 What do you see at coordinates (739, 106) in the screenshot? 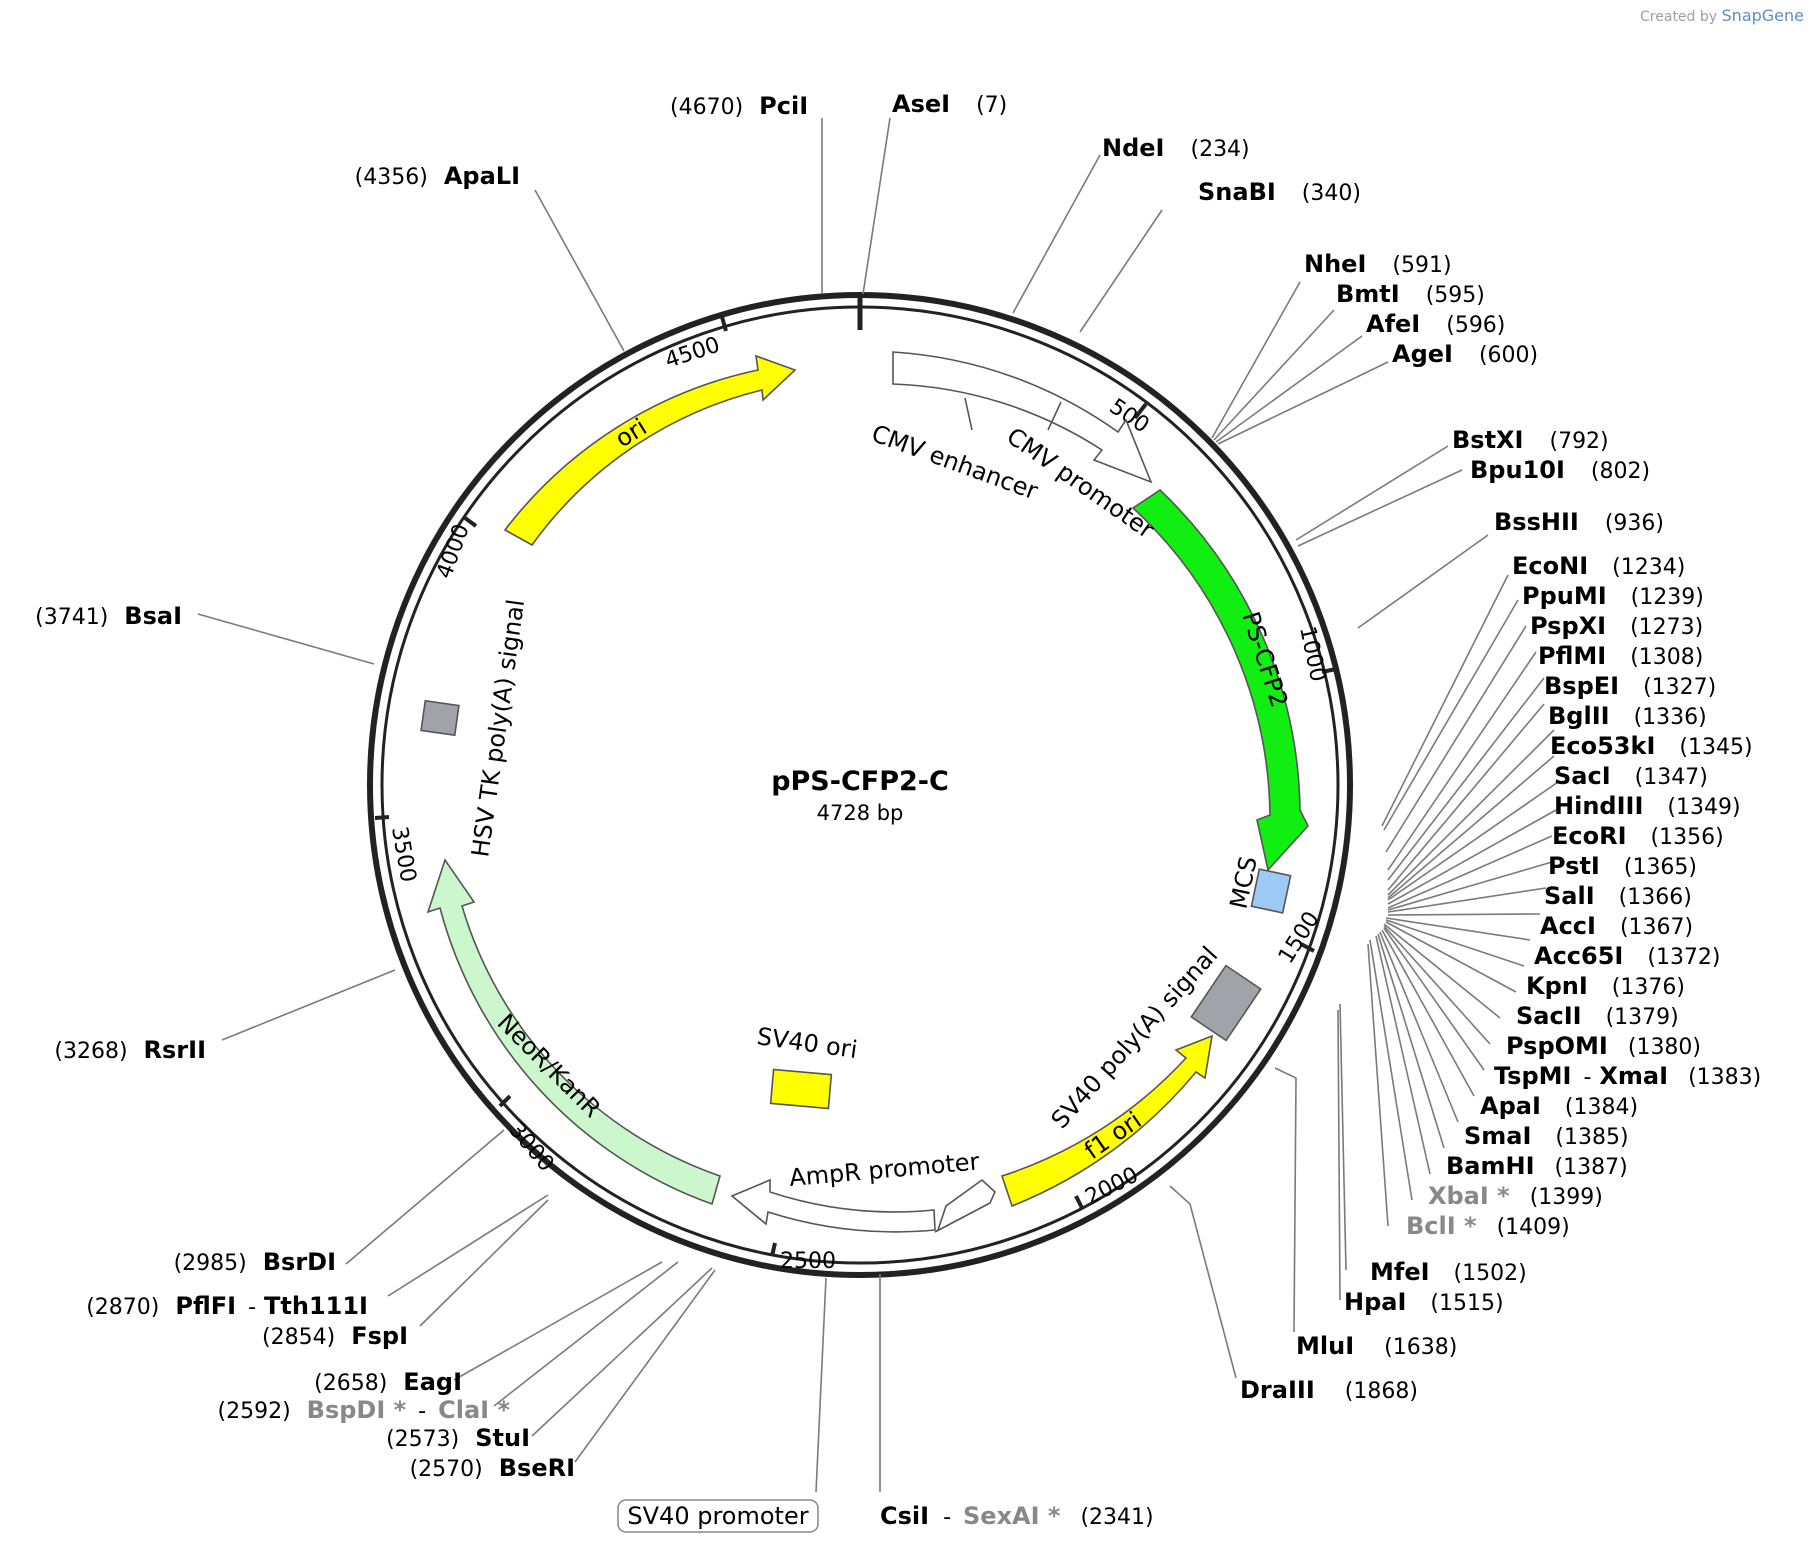
I see `site-pcii: (4670) PciI` at bounding box center [739, 106].